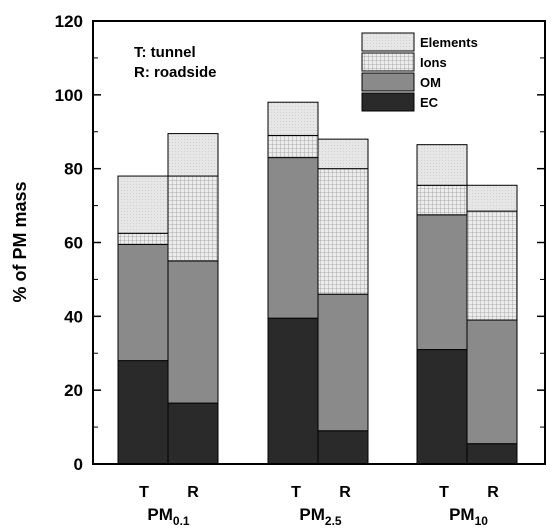  What do you see at coordinates (388, 82) in the screenshot?
I see `legend-swatch-om` at bounding box center [388, 82].